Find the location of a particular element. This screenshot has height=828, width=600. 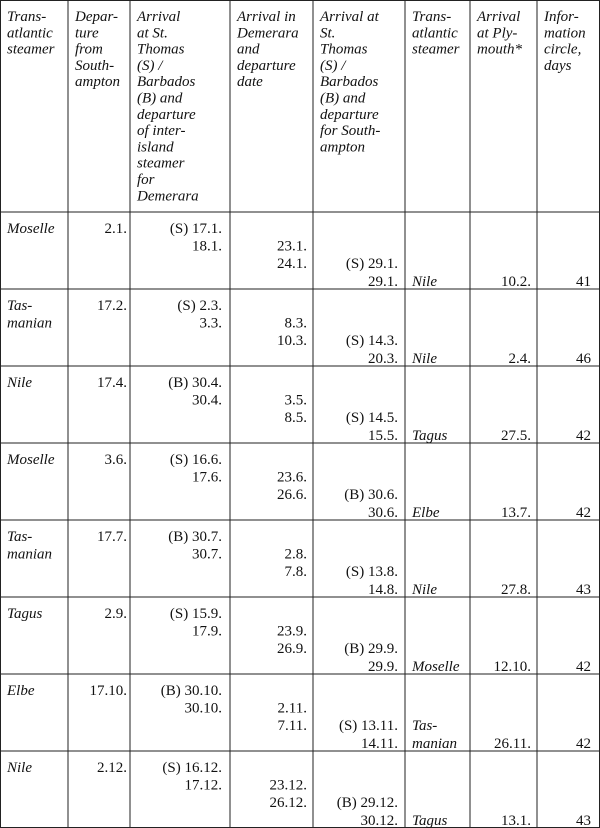

header-text: island is located at coordinates (155, 147).